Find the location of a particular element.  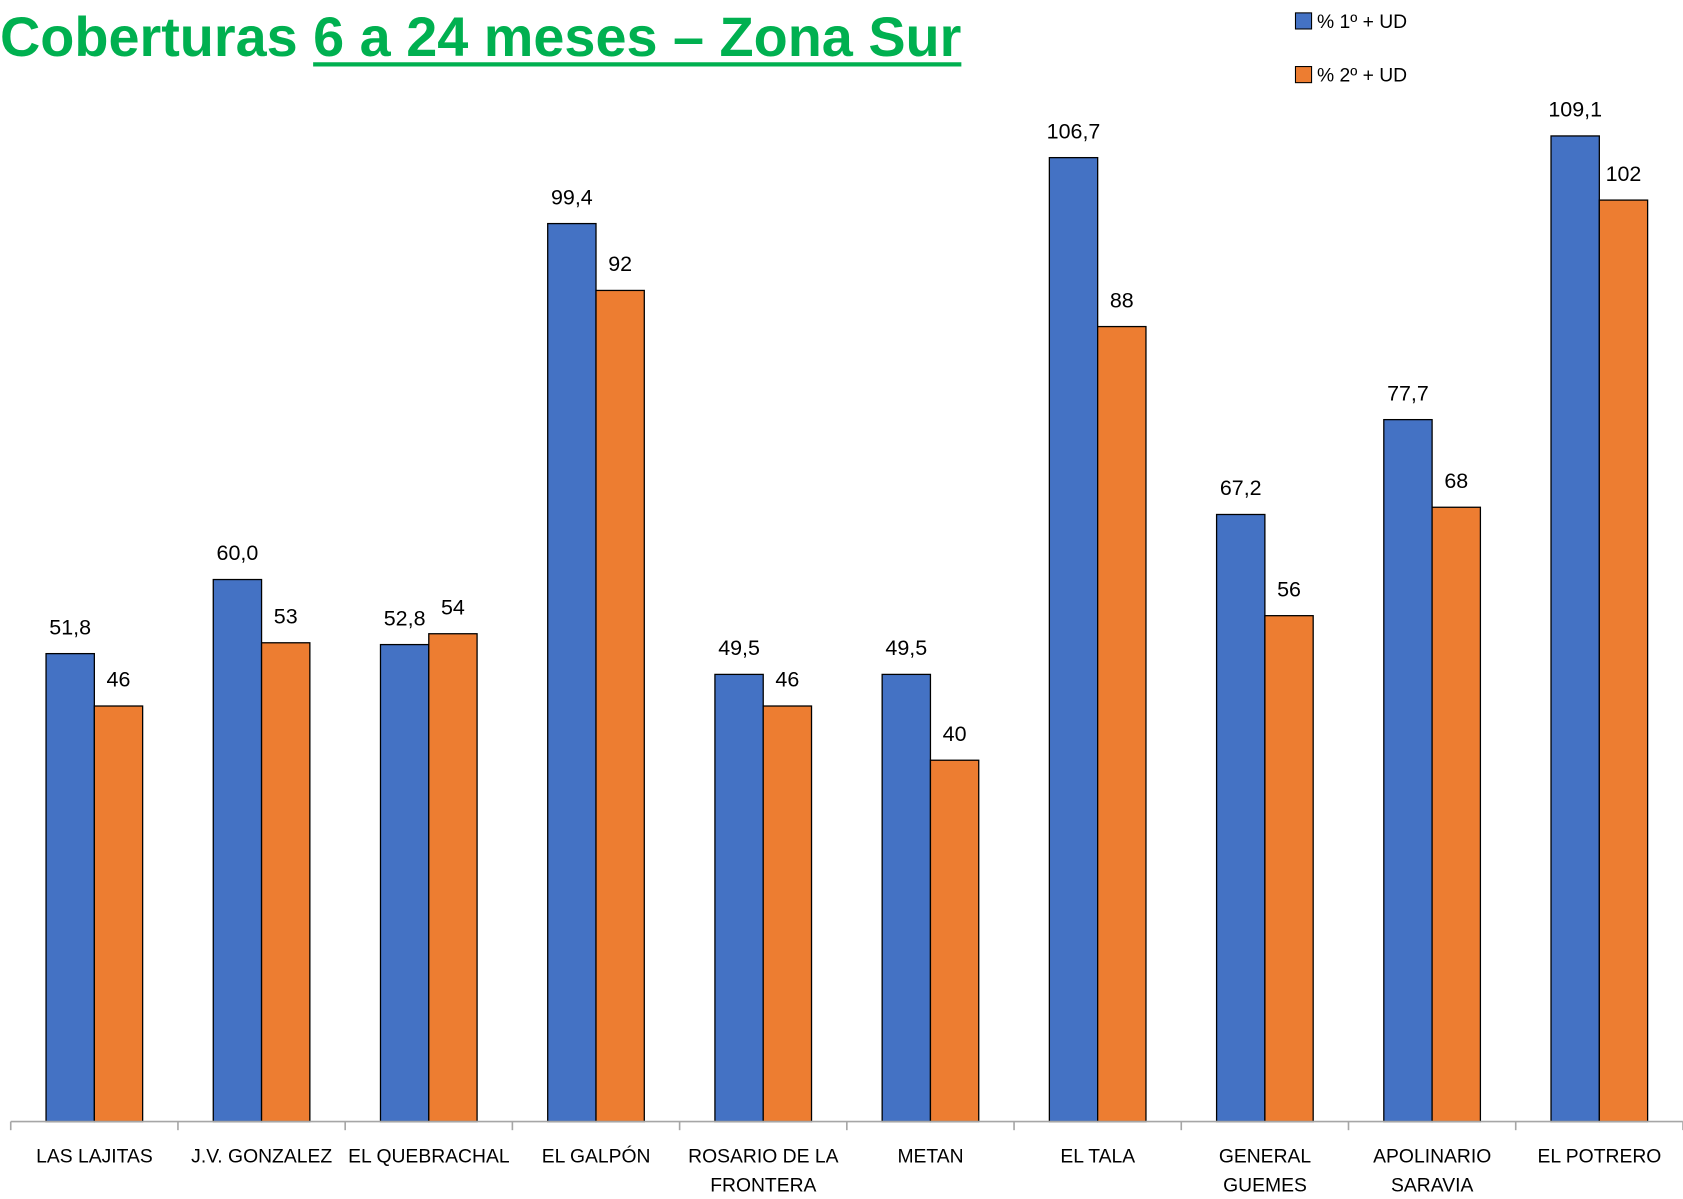

x-tick-label: EL TALA is located at coordinates (1098, 1156).